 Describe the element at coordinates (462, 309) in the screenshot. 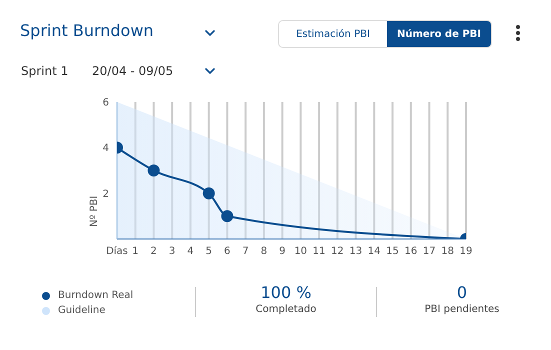

I see `text: PBI pendientes` at that location.